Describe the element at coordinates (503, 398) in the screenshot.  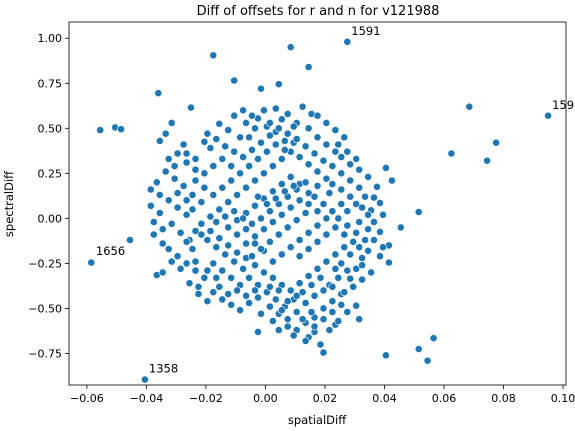
I see `x-tick-label: 0.08` at that location.